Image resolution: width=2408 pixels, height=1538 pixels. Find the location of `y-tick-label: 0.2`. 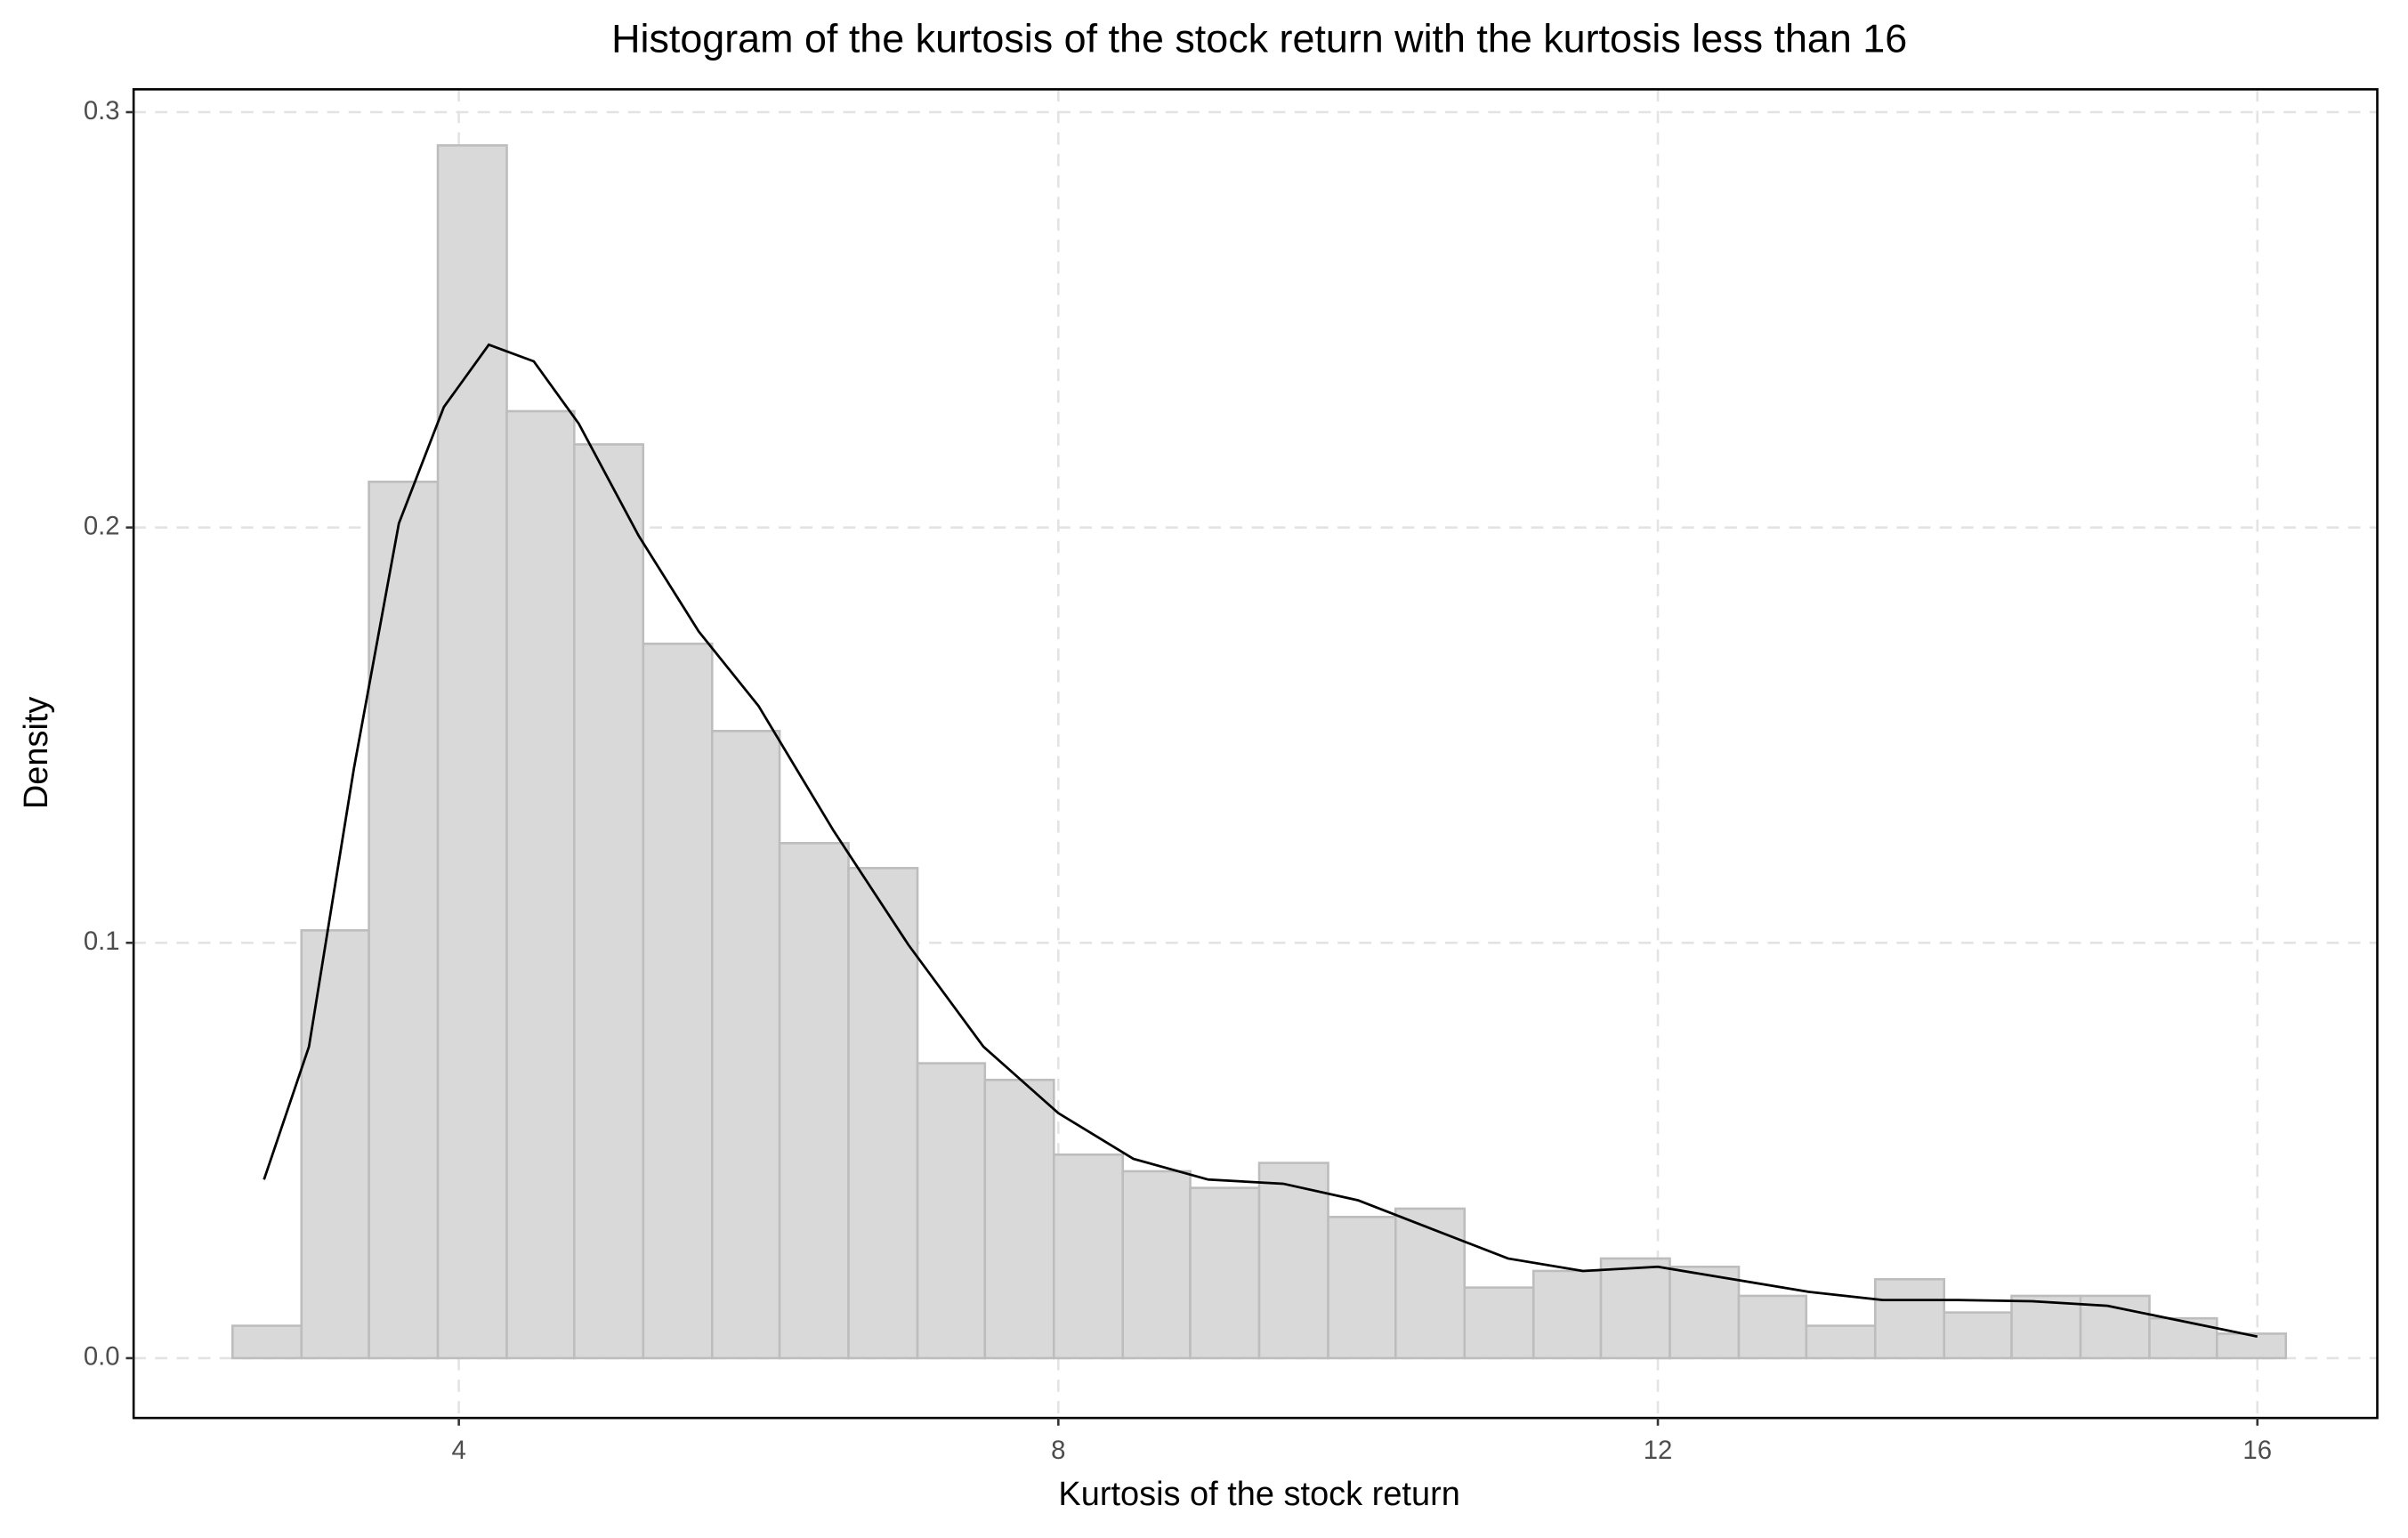

y-tick-label: 0.2 is located at coordinates (102, 525).